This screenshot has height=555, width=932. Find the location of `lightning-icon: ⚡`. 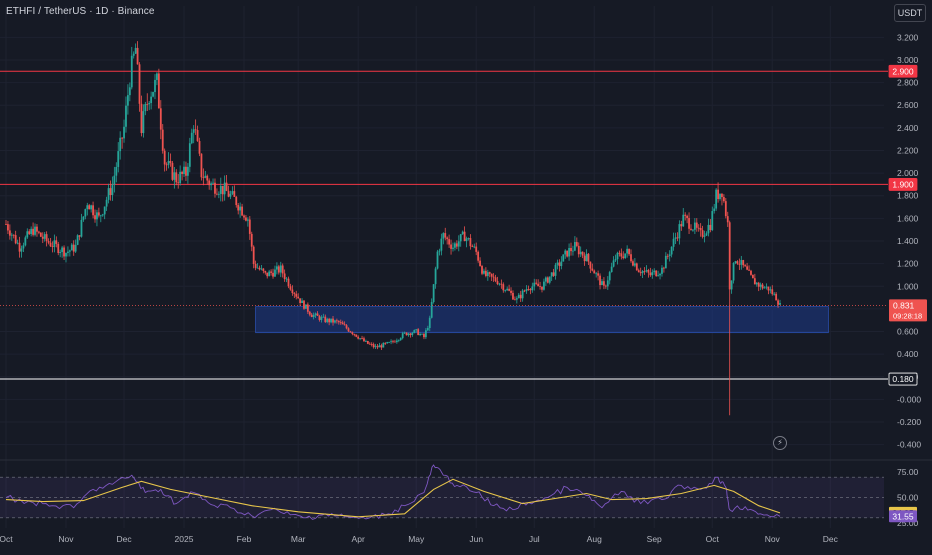

lightning-icon: ⚡ is located at coordinates (780, 443).